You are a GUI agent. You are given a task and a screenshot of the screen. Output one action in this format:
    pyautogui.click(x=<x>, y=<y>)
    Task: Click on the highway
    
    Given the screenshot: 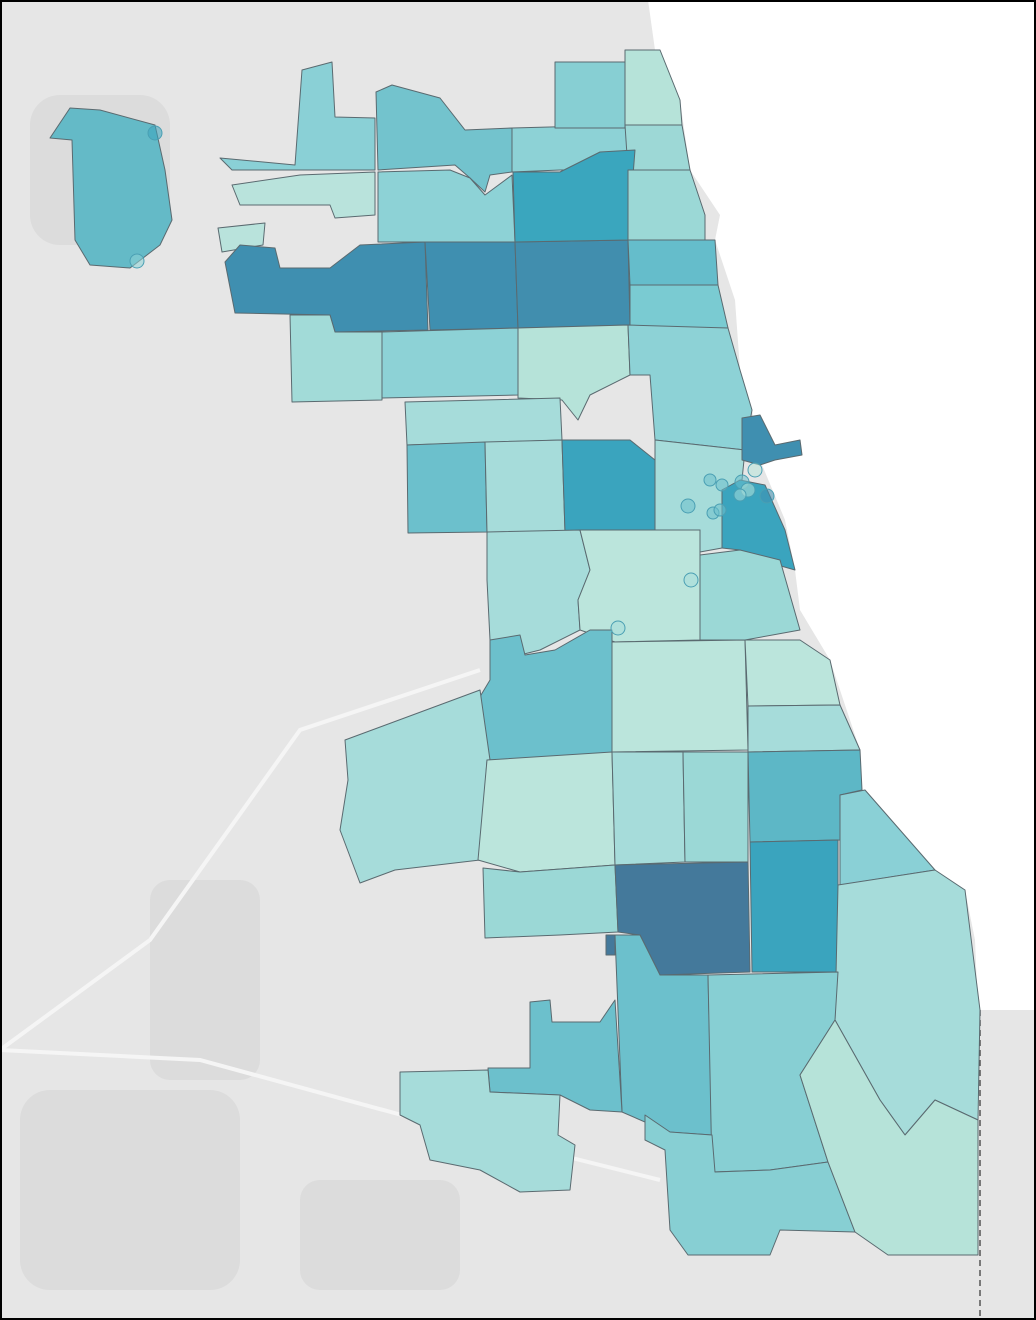 What is the action you would take?
    pyautogui.click(x=240, y=860)
    